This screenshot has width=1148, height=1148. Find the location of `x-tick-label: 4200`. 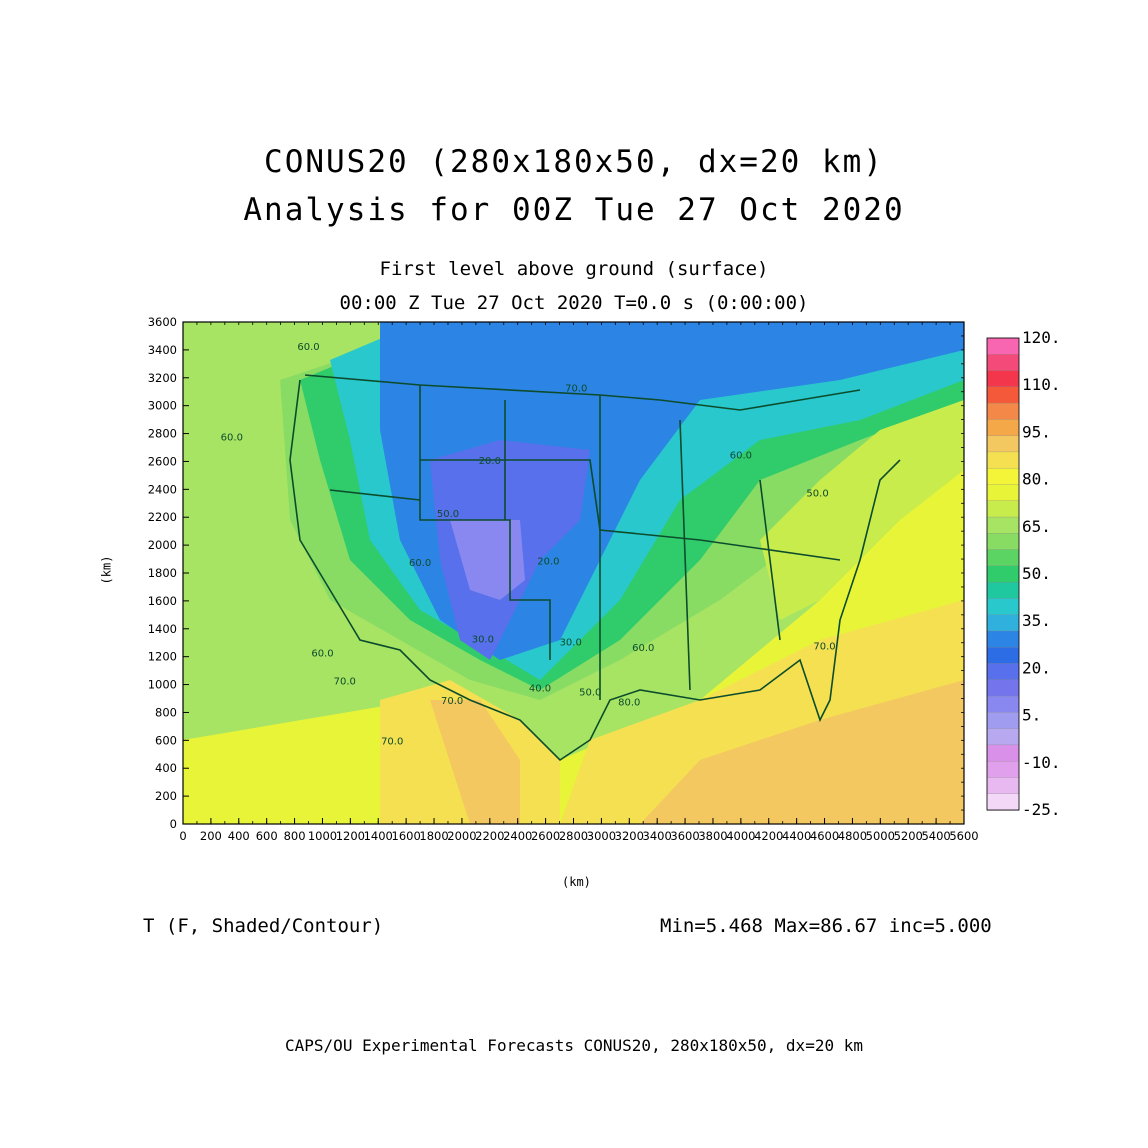

x-tick-label: 4200 is located at coordinates (768, 836).